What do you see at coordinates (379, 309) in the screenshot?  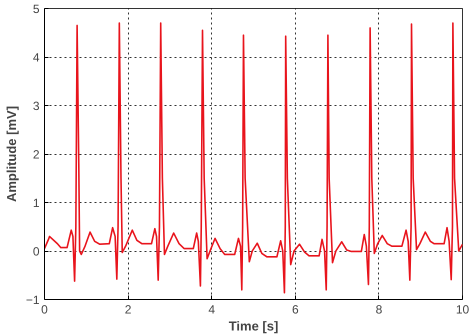 I see `x-tick-label: 8` at bounding box center [379, 309].